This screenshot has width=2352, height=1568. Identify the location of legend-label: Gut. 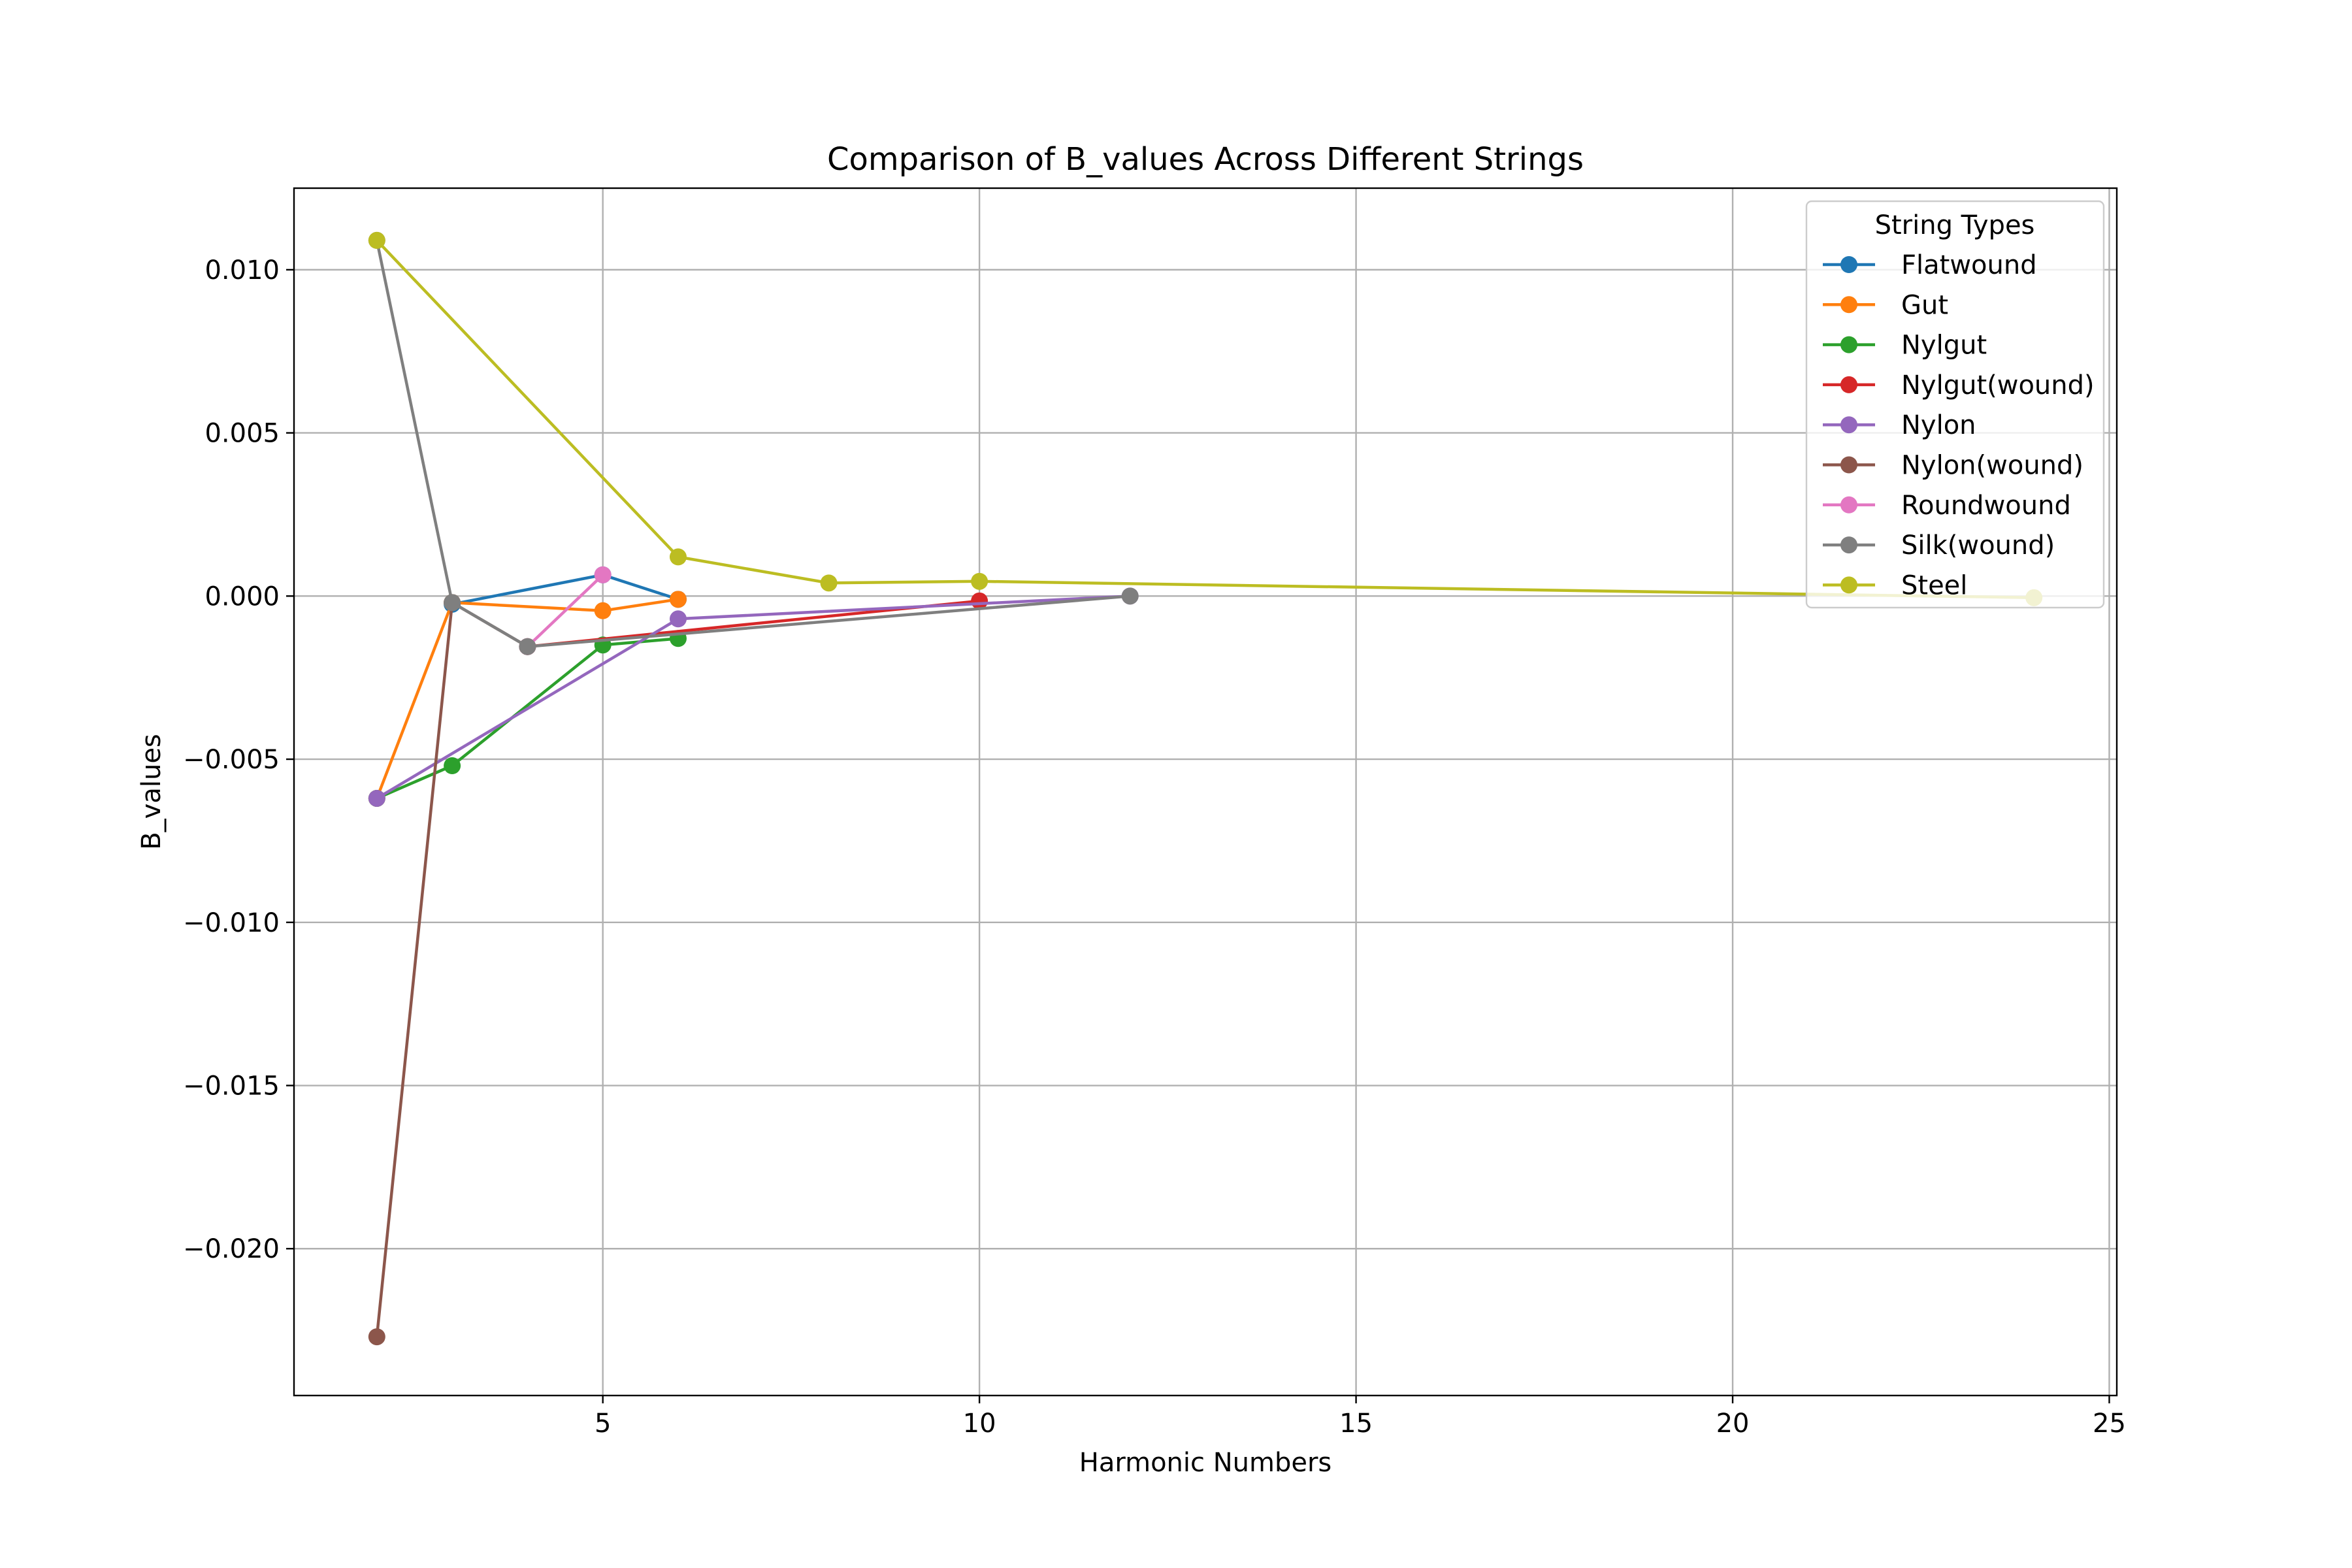
(1924, 305).